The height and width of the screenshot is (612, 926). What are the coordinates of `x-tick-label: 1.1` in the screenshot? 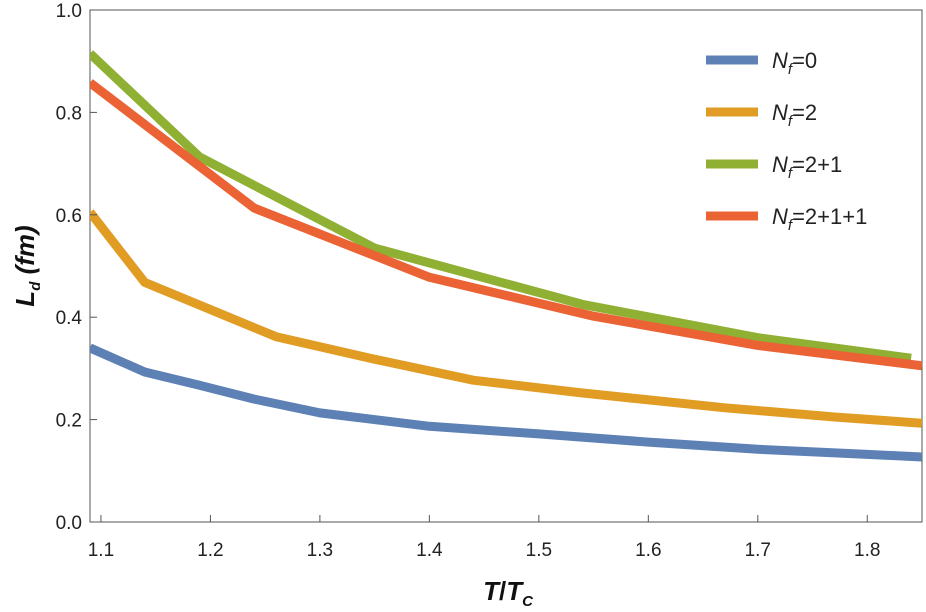 It's located at (101, 550).